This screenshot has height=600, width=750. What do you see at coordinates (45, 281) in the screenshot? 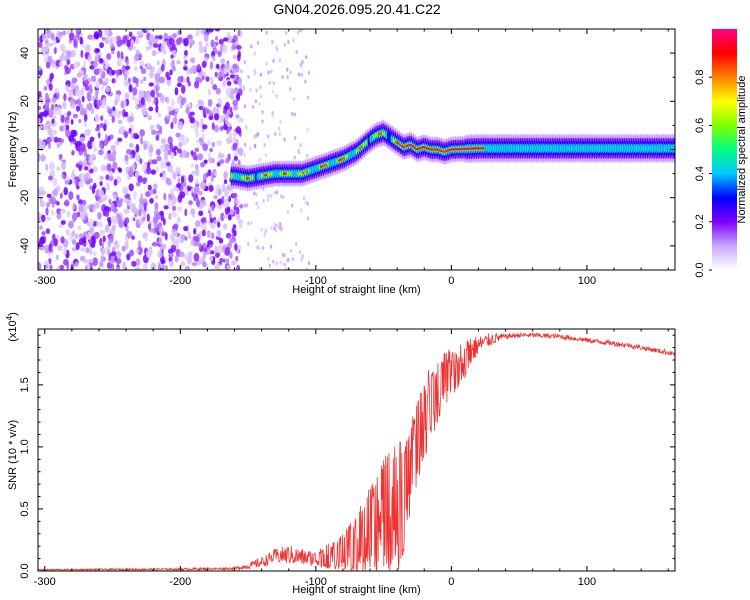
I see `x-tick-label: -300` at bounding box center [45, 281].